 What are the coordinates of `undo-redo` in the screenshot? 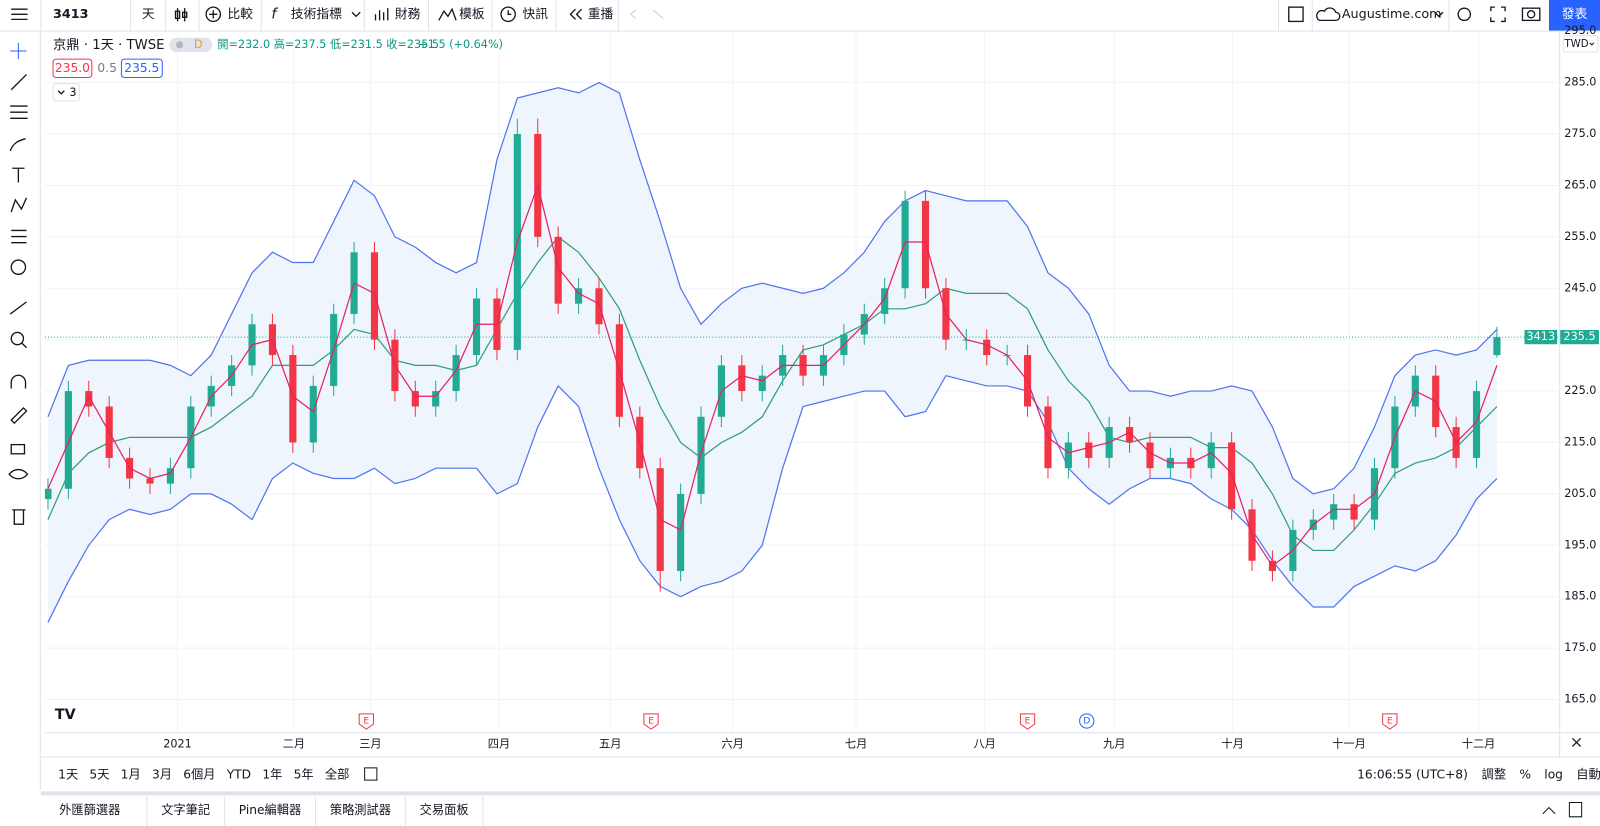 It's located at (647, 14).